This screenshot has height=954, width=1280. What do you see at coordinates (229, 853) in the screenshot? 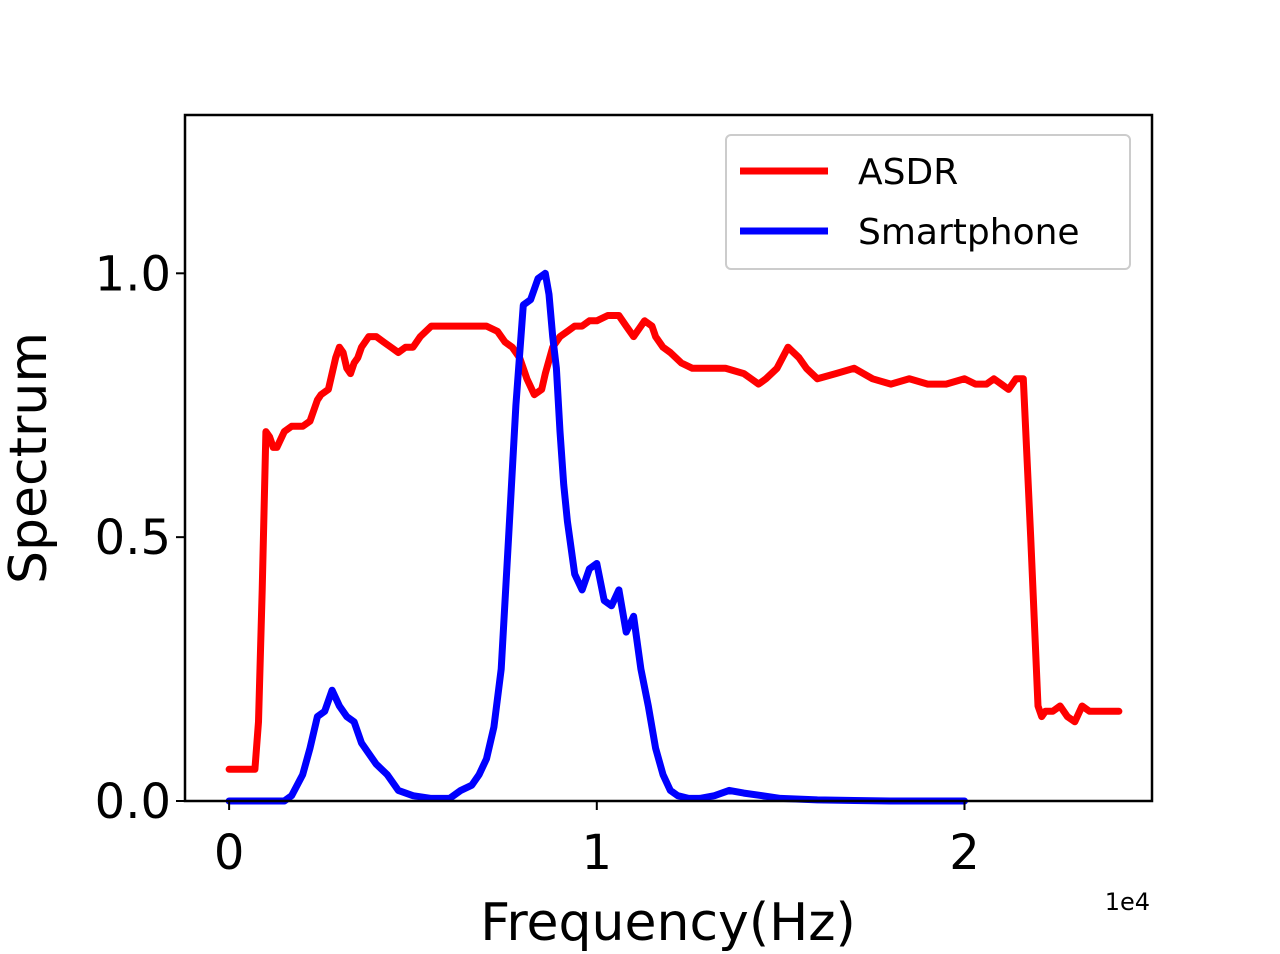
I see `x-tick-label: 0` at bounding box center [229, 853].